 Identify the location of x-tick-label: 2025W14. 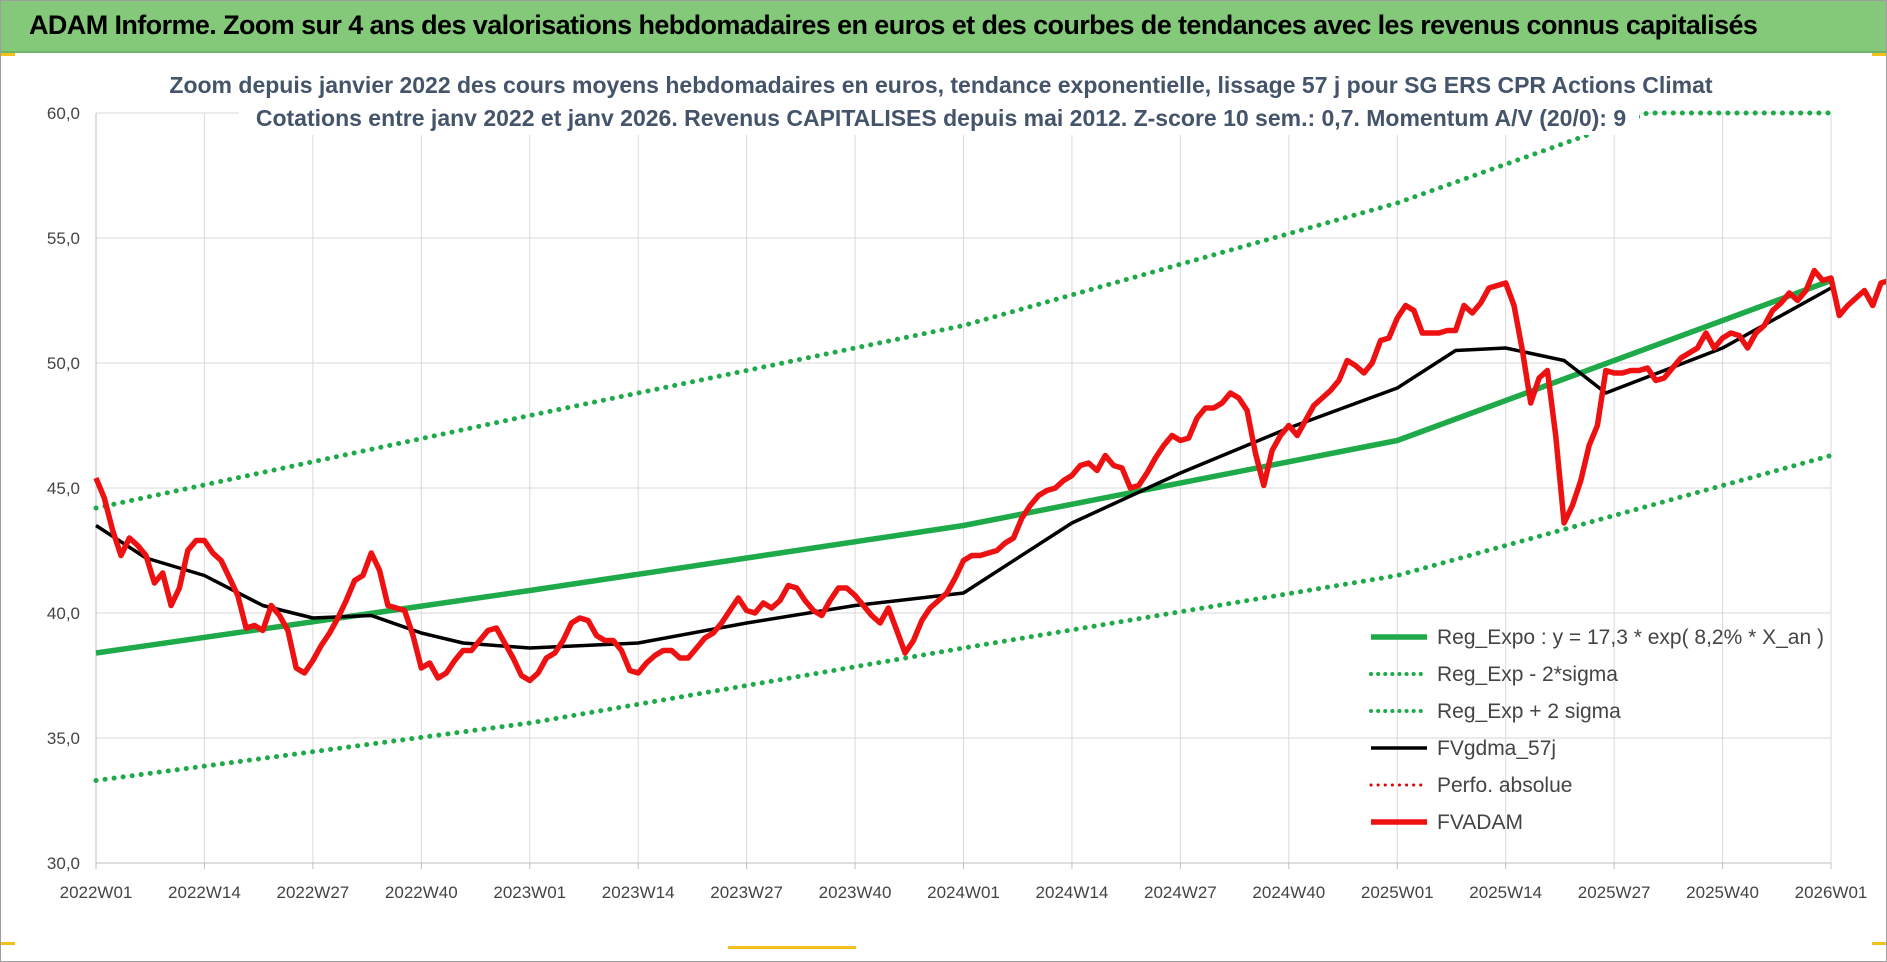
(1505, 892).